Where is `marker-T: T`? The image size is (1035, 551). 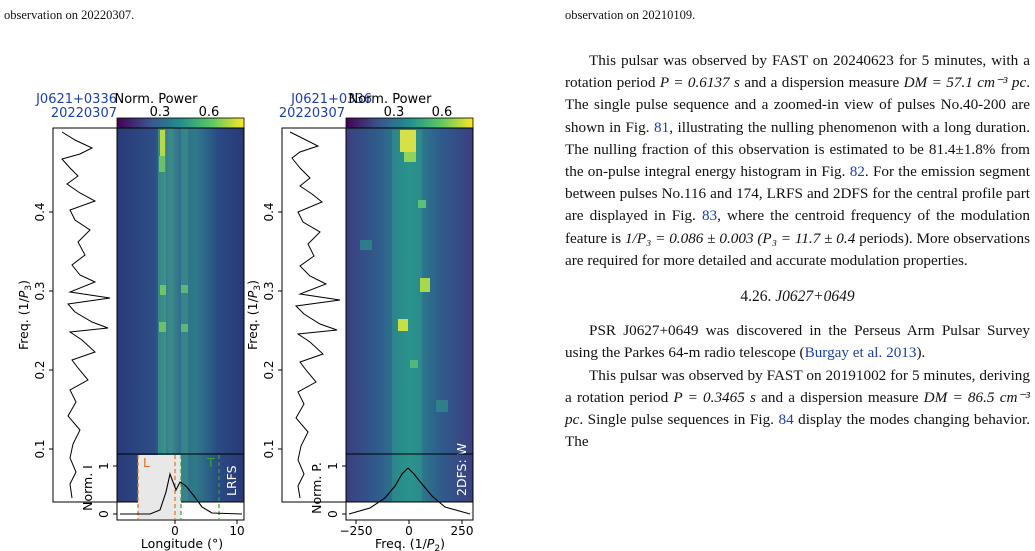
marker-T: T is located at coordinates (210, 462).